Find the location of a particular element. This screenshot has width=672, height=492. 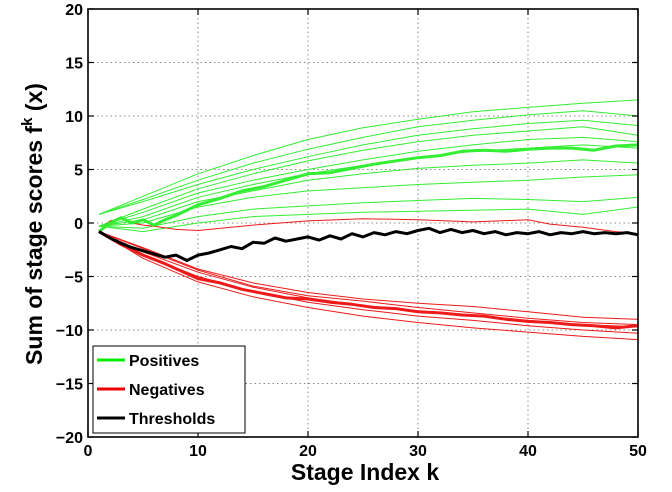

legend-label-negatives: Negatives is located at coordinates (167, 390).